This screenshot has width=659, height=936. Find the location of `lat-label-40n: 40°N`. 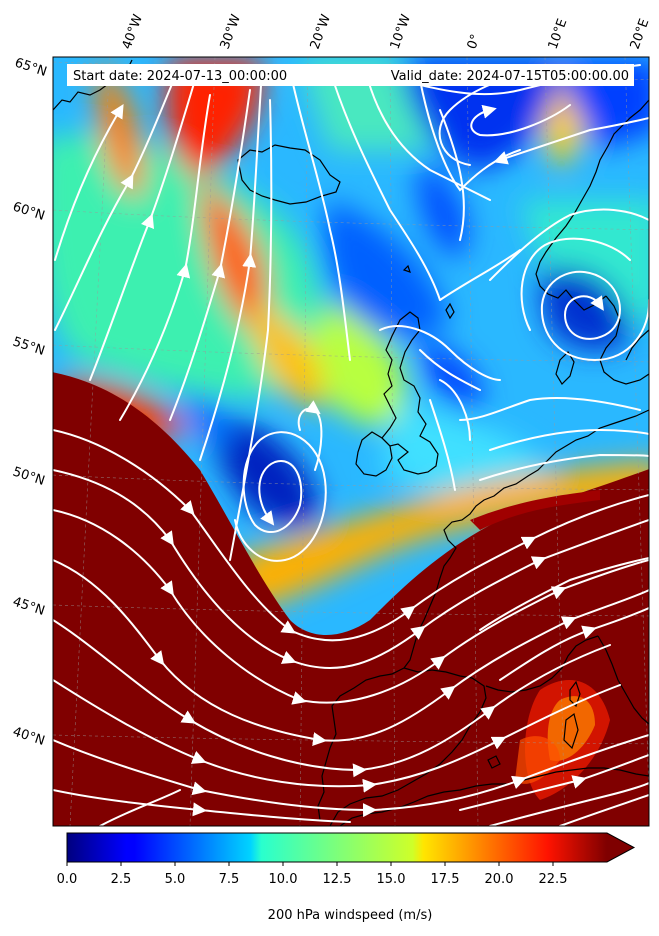

lat-label-40n: 40°N is located at coordinates (29, 737).